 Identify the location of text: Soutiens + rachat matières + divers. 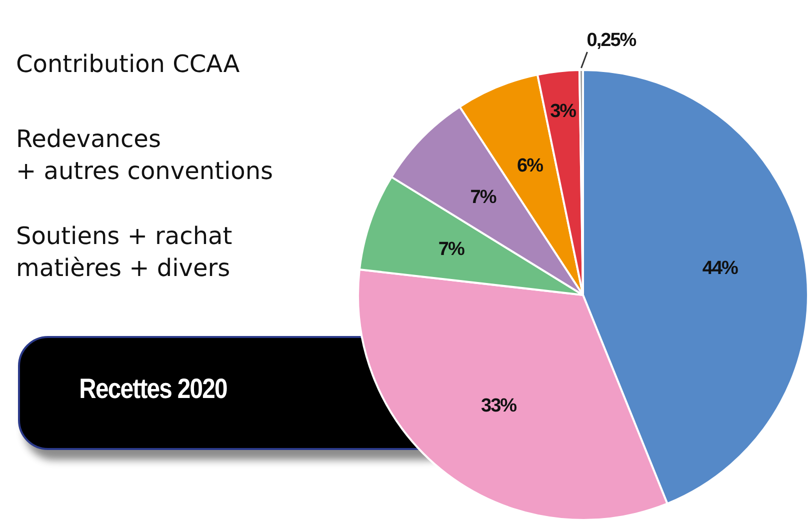
(124, 252).